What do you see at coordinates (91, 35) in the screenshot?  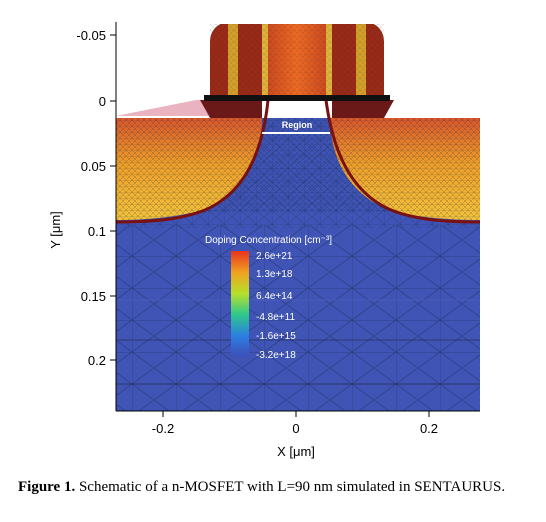 I see `y-tick-label: -0.05` at bounding box center [91, 35].